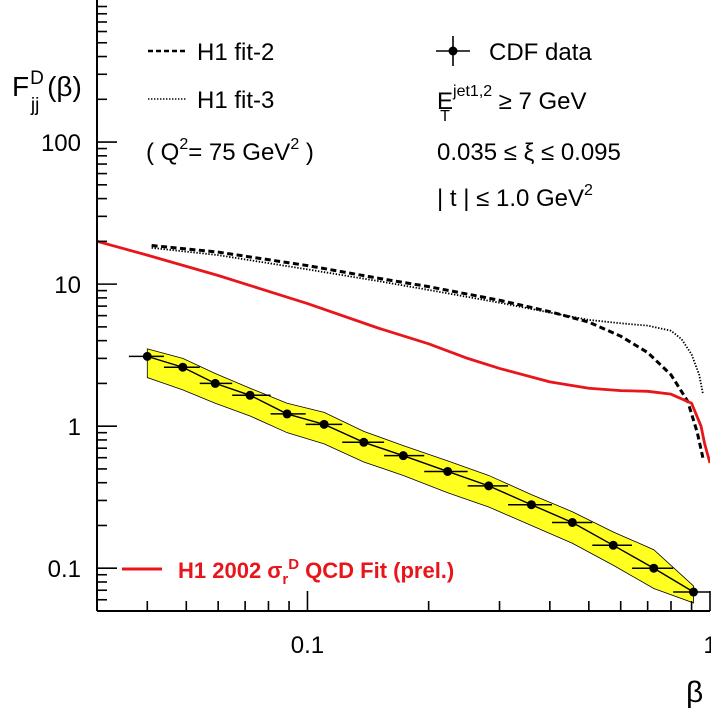 The image size is (711, 710). What do you see at coordinates (47, 92) in the screenshot?
I see `y-axis-label: FD jj (β)` at bounding box center [47, 92].